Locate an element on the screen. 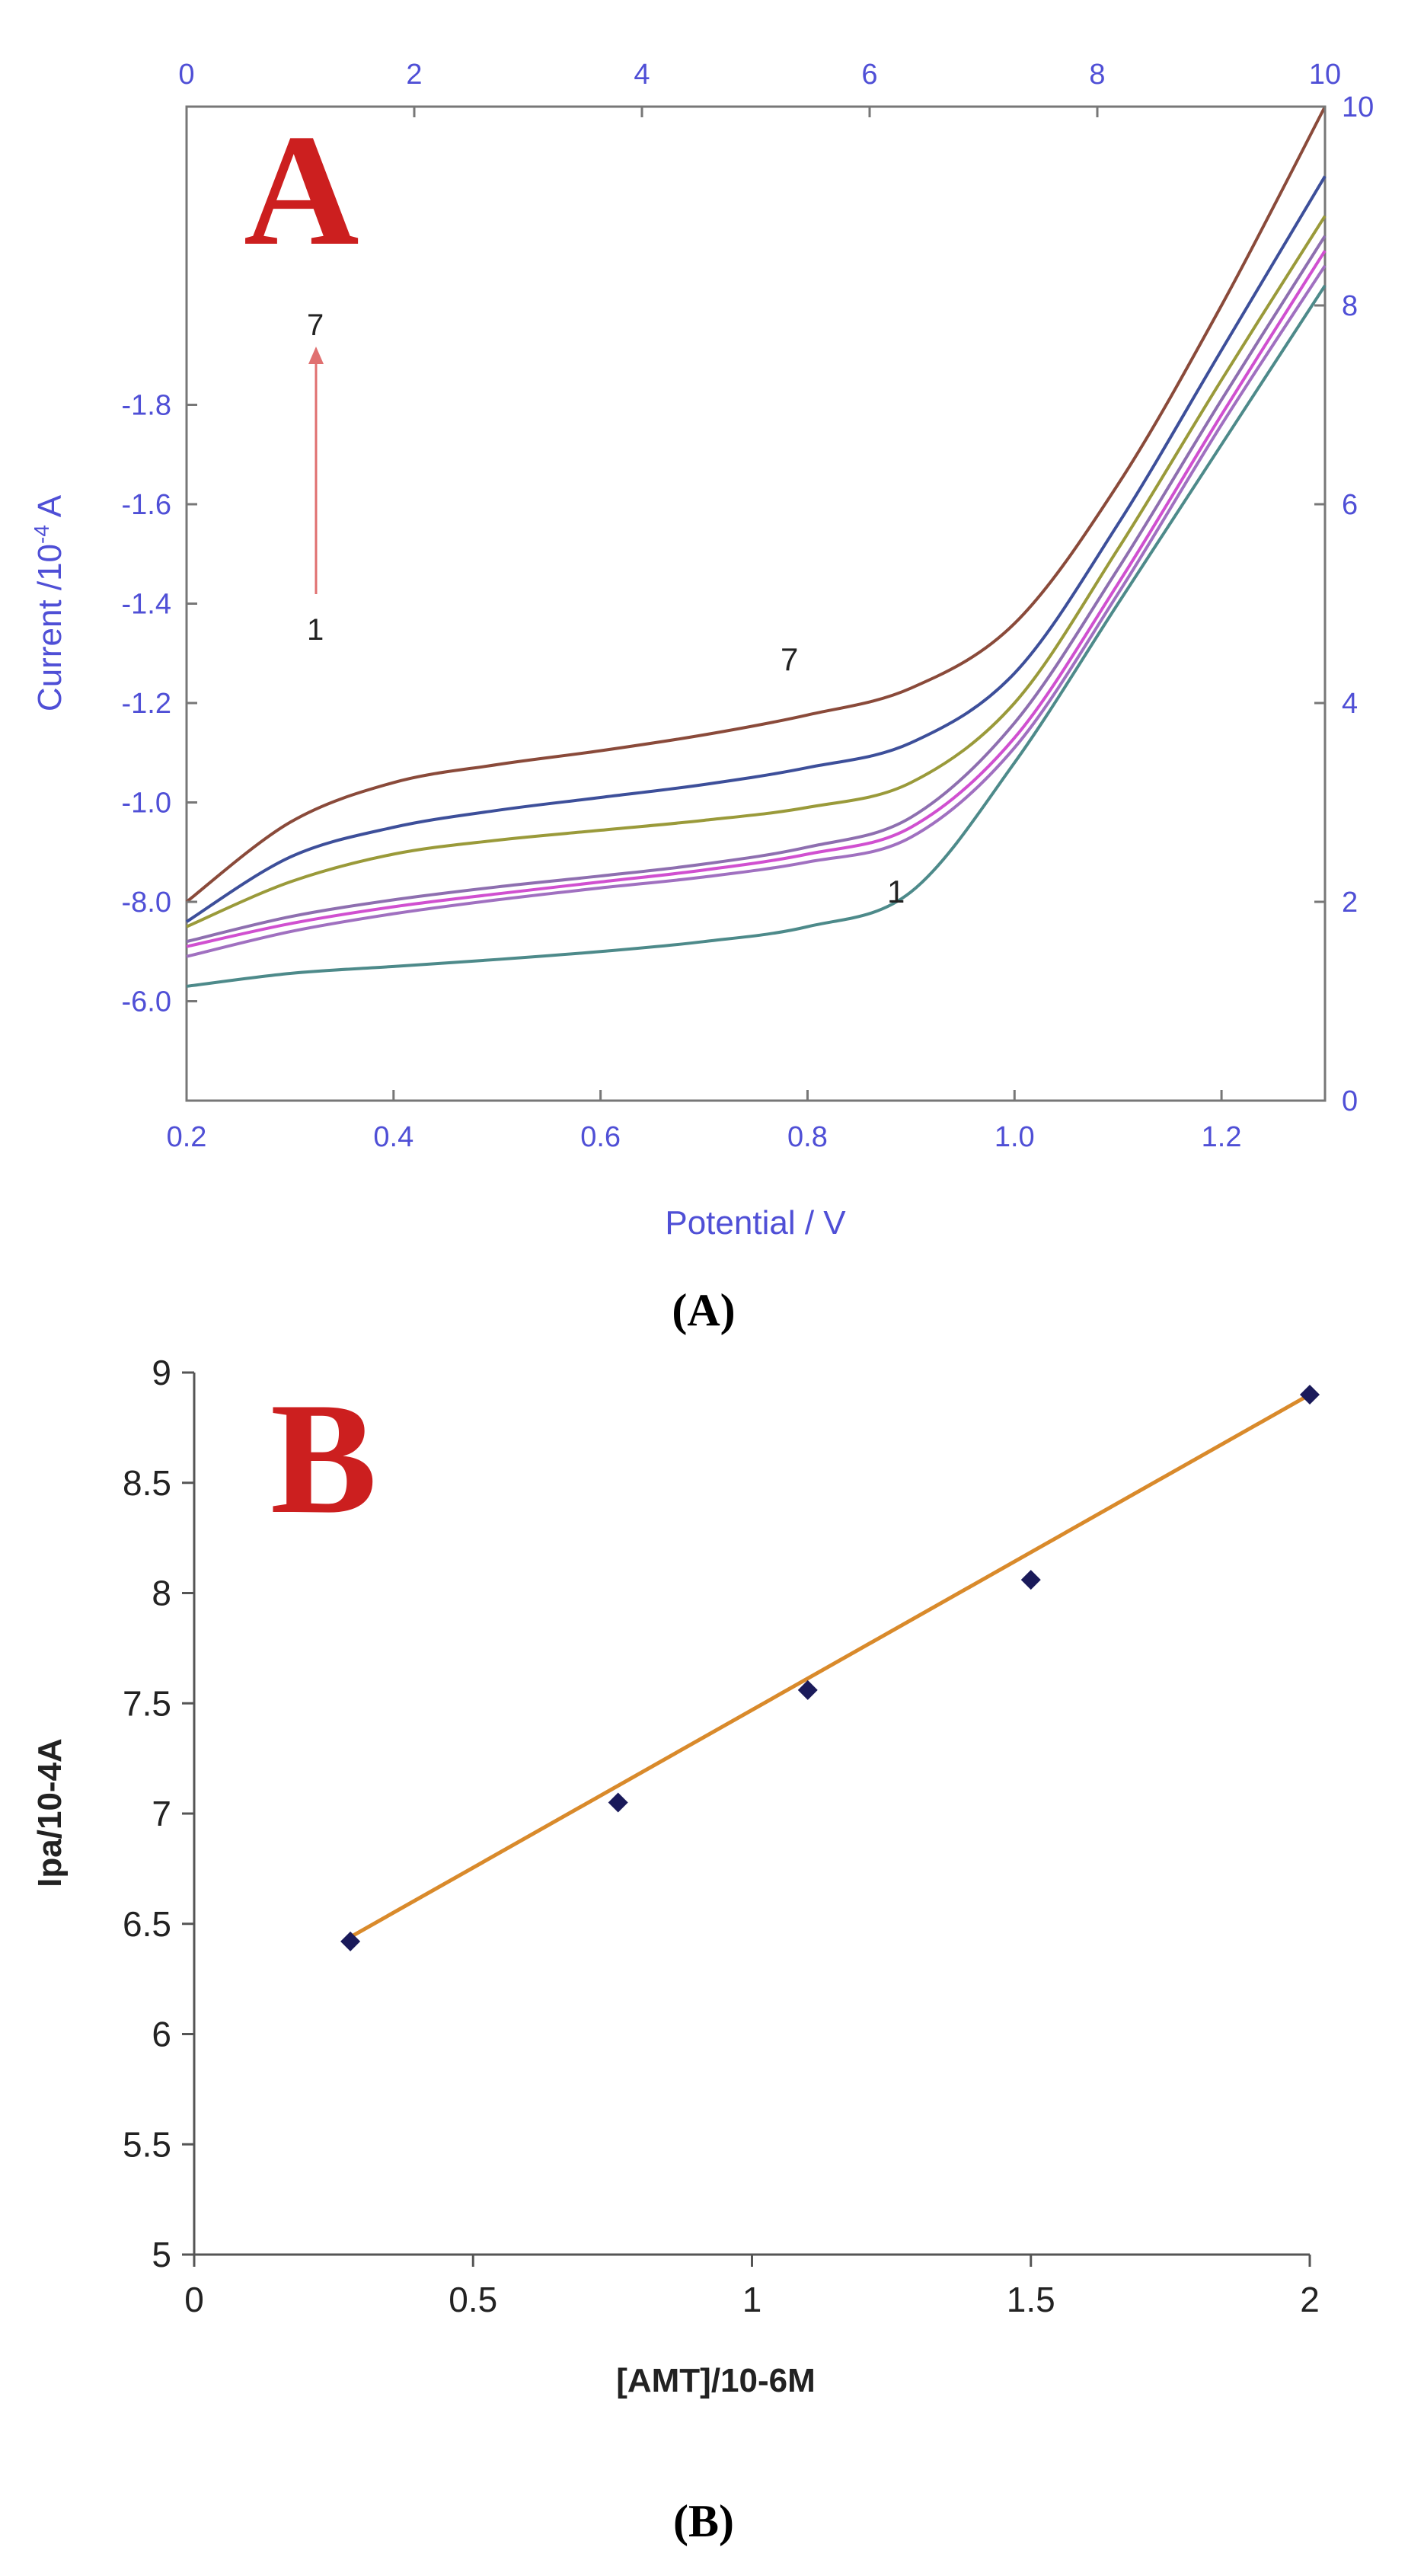  panel-b-x-tick-label: 1 is located at coordinates (752, 2299).